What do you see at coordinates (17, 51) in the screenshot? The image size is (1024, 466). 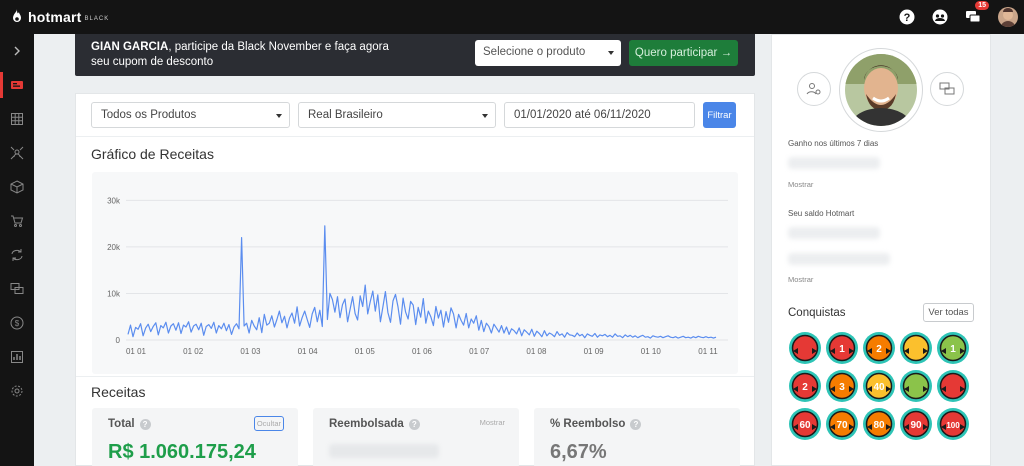 I see `expand-chevron-icon` at bounding box center [17, 51].